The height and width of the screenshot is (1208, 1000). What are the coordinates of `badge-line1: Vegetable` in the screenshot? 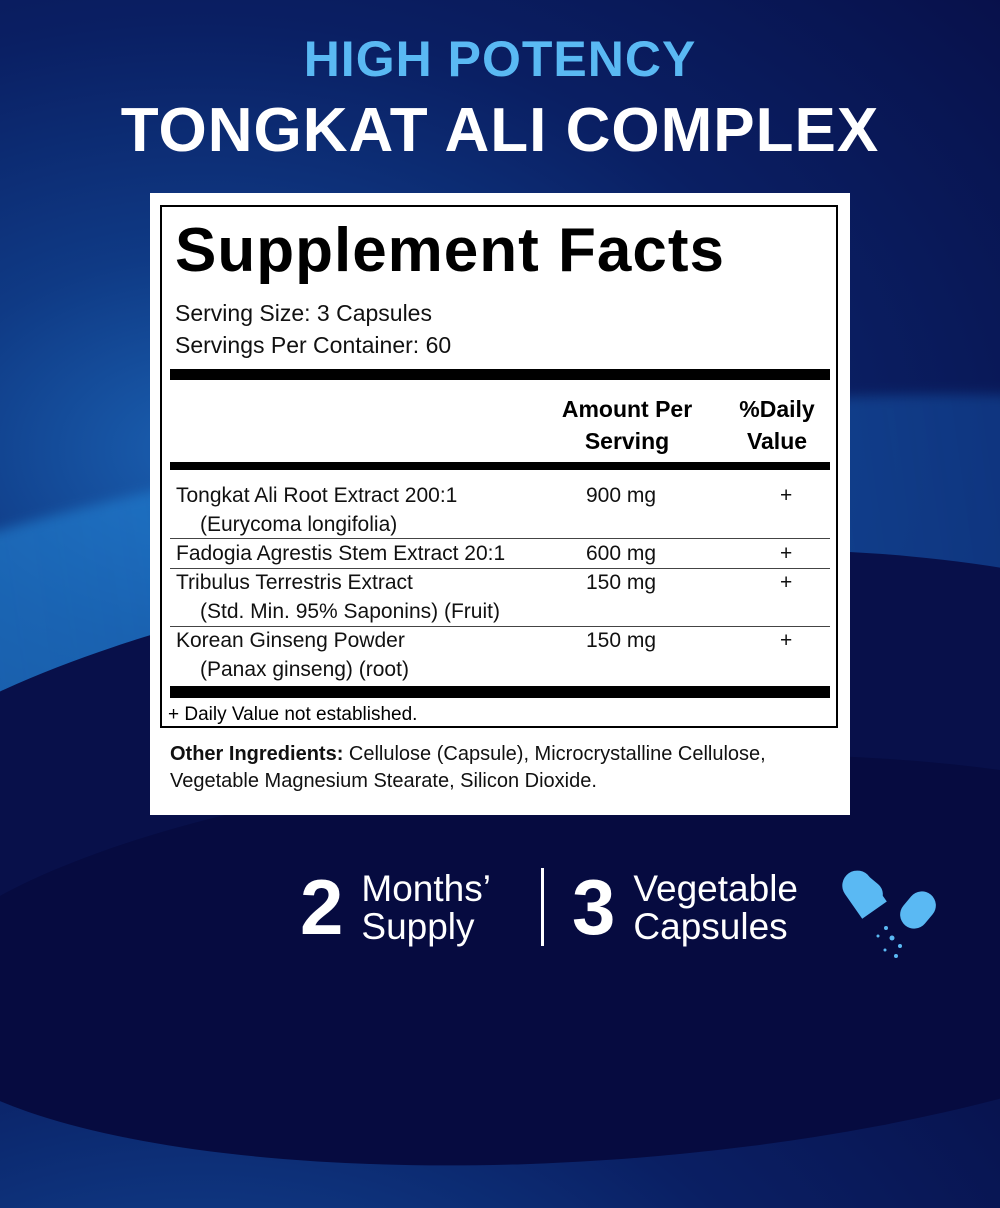 It's located at (715, 888).